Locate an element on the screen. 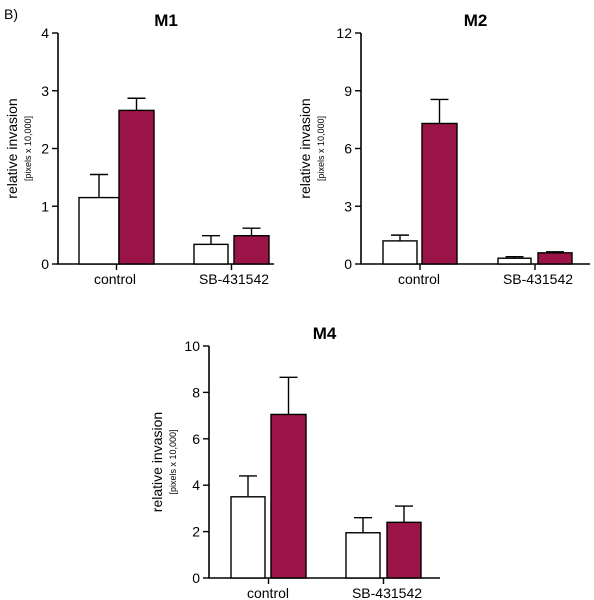 This screenshot has height=600, width=594. chart-2-y-tick-label-3: 9 is located at coordinates (348, 91).